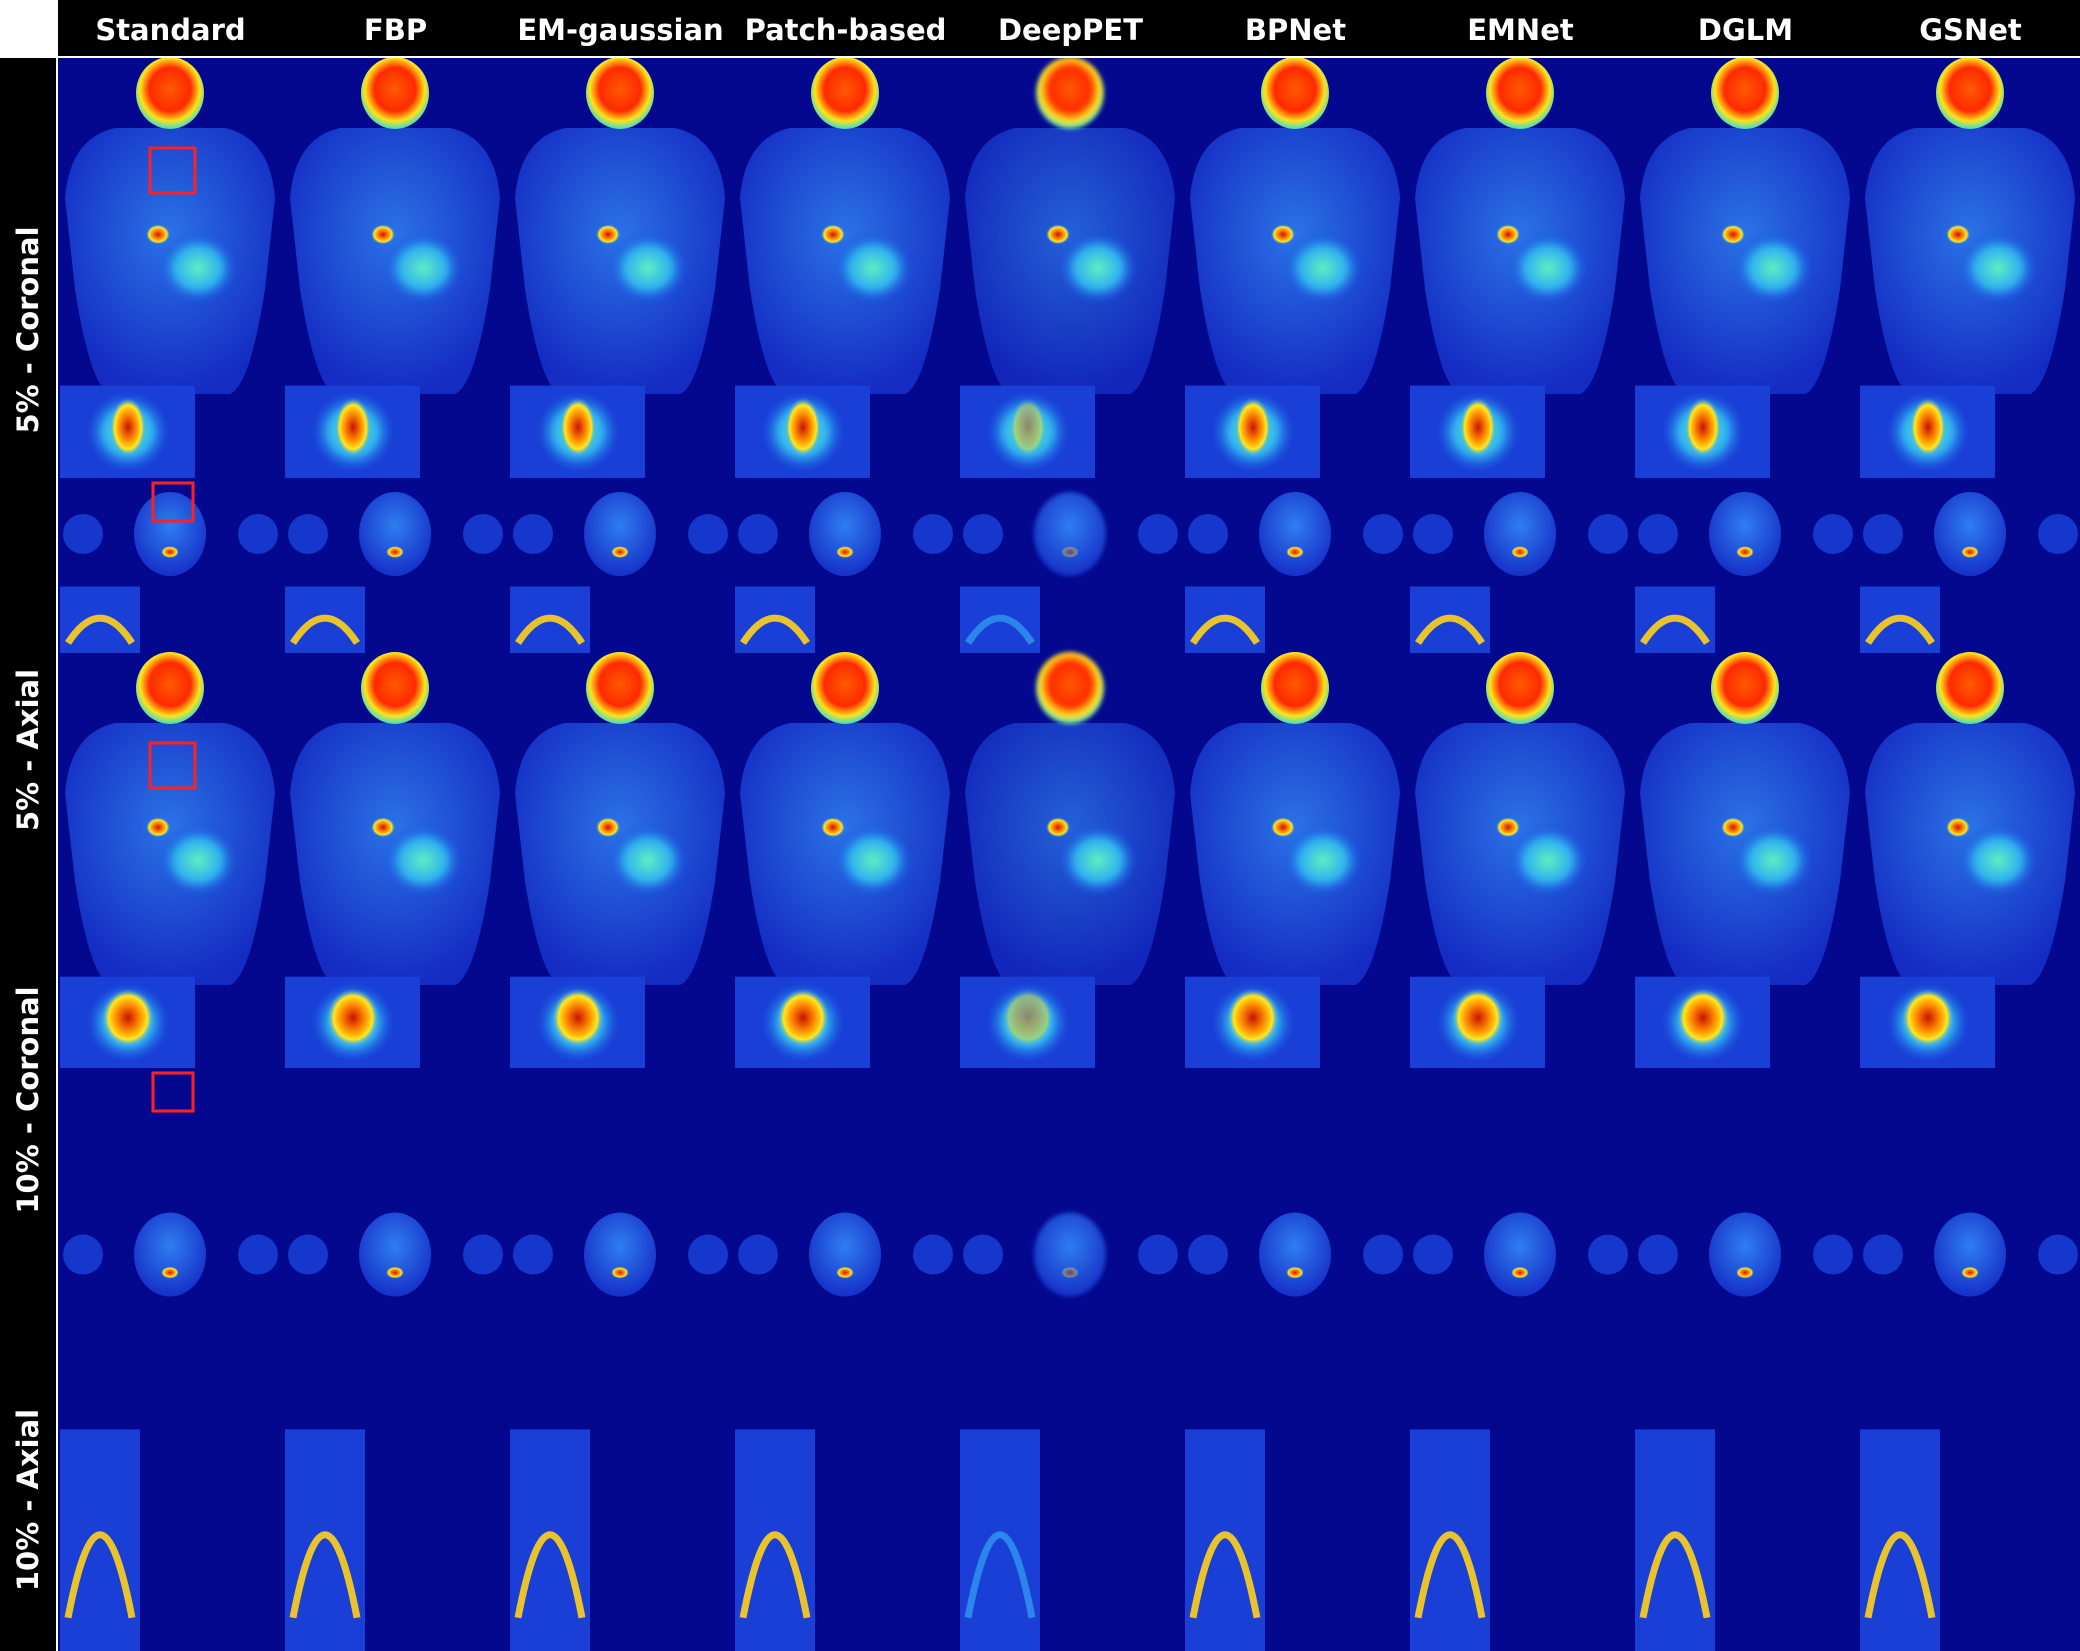 Image resolution: width=2080 pixels, height=1651 pixels. What do you see at coordinates (1520, 30) in the screenshot?
I see `column-label-emnet: EMNet` at bounding box center [1520, 30].